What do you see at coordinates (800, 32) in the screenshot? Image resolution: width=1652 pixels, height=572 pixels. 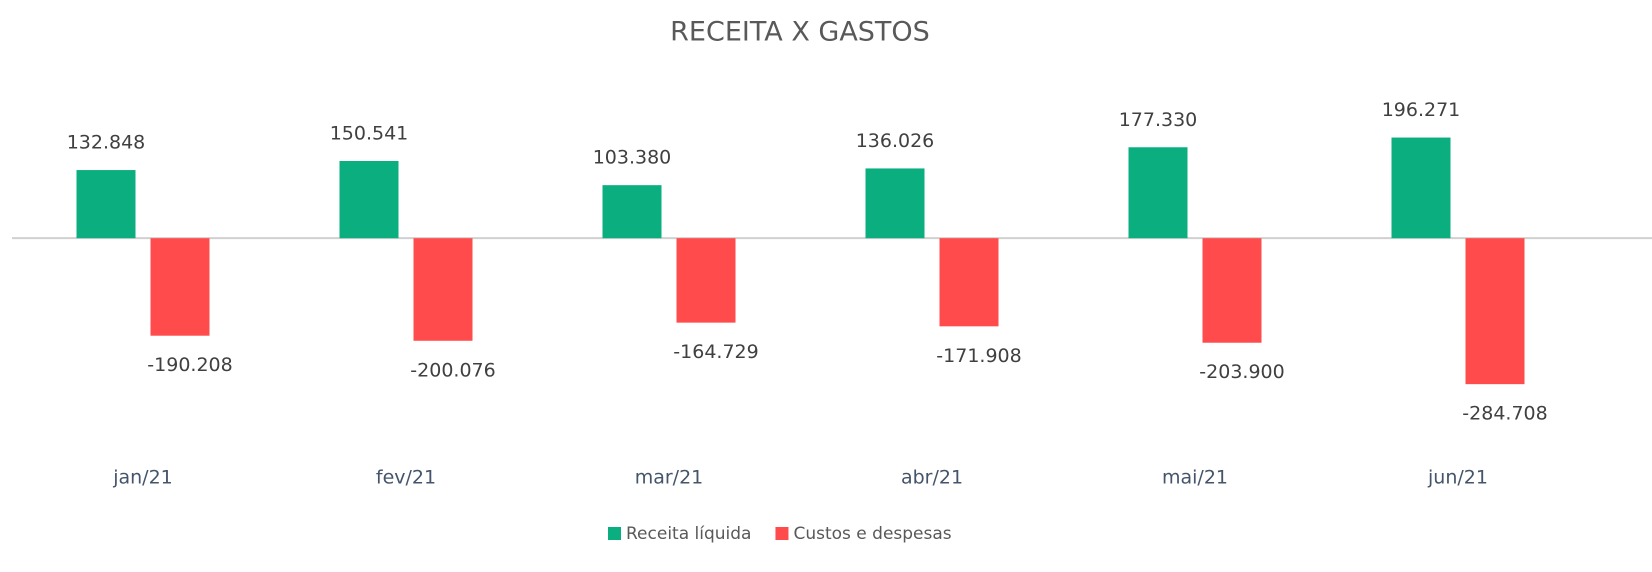 I see `chart-title: RECEITA X GASTOS` at bounding box center [800, 32].